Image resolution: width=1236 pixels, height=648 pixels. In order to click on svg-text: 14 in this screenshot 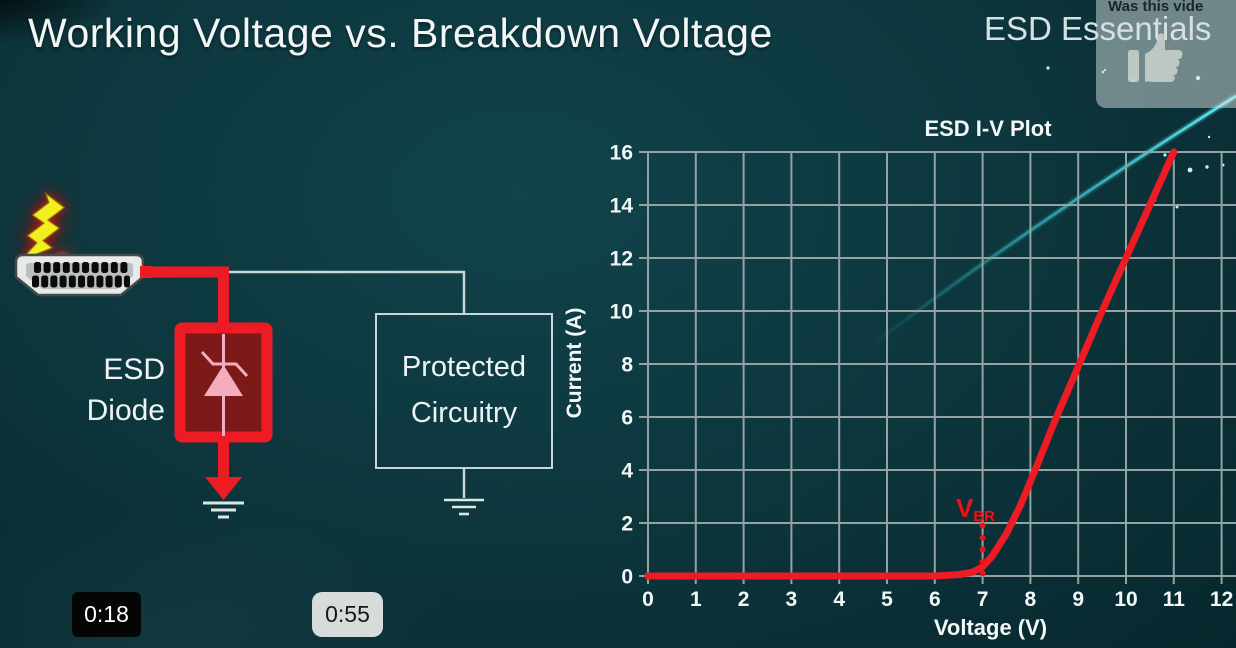, I will do `click(622, 206)`.